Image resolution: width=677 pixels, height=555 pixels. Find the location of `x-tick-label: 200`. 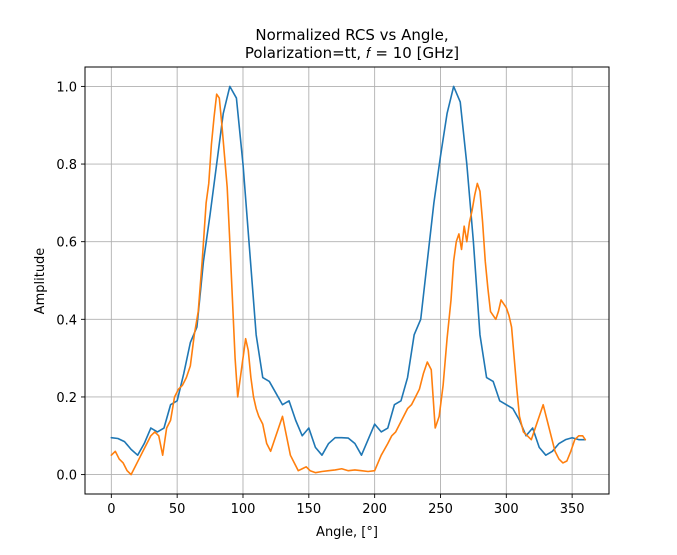

x-tick-label: 200 is located at coordinates (374, 509).